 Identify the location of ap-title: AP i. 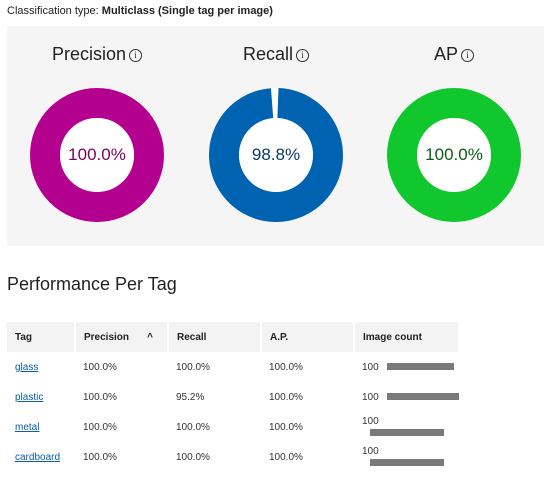
(454, 54).